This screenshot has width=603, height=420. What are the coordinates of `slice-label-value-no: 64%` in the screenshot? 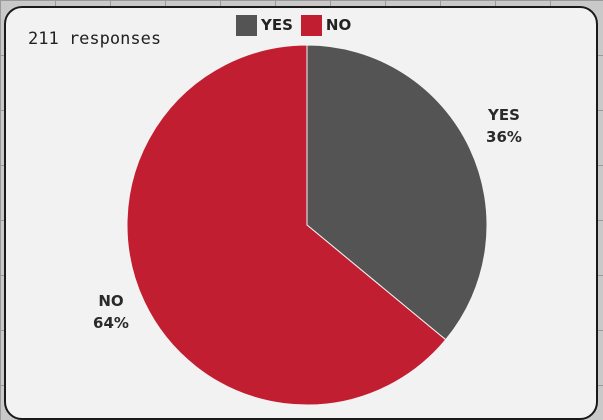 It's located at (111, 323).